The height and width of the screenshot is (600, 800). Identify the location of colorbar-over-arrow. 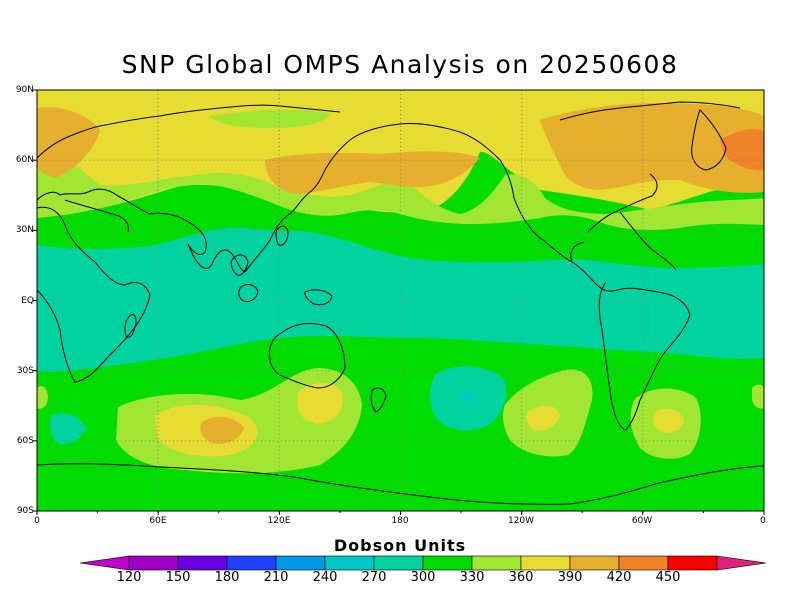
(741, 563).